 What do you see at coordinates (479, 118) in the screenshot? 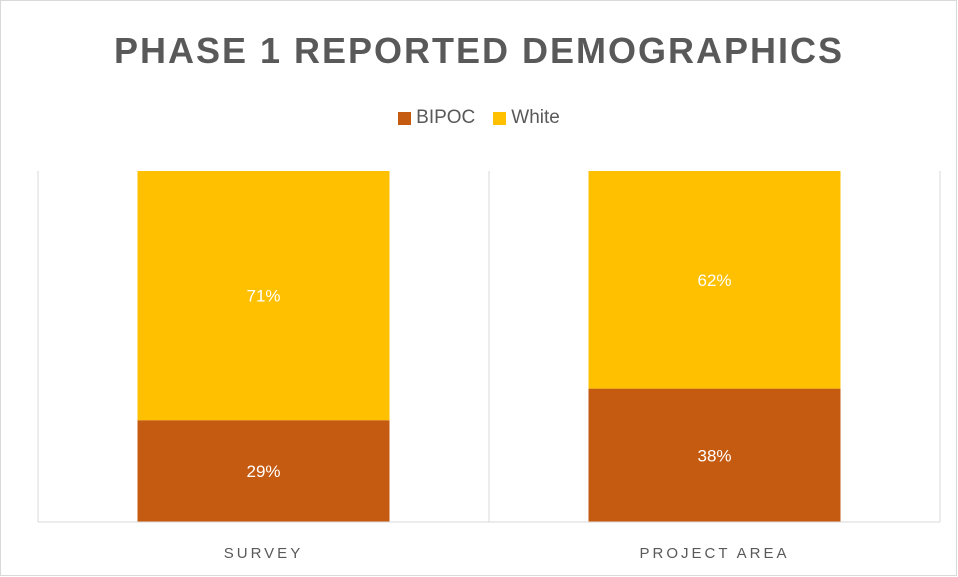
I see `legend: BIPOC White` at bounding box center [479, 118].